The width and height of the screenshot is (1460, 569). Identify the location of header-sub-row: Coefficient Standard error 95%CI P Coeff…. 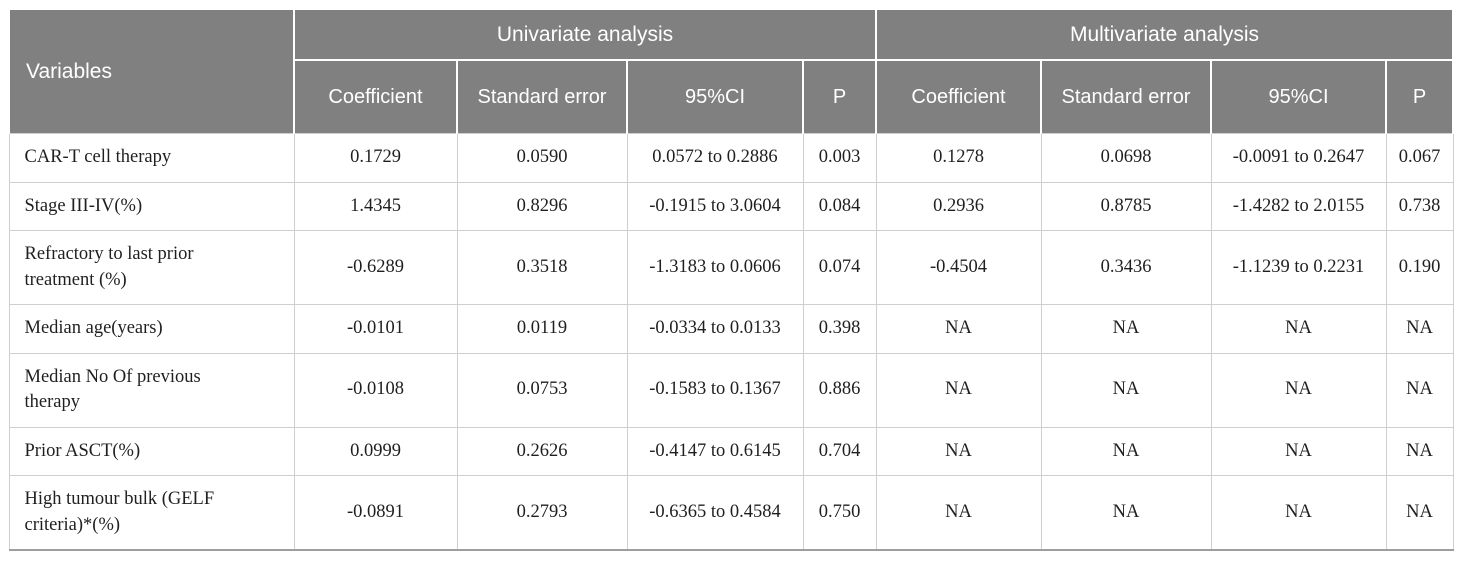
(732, 96).